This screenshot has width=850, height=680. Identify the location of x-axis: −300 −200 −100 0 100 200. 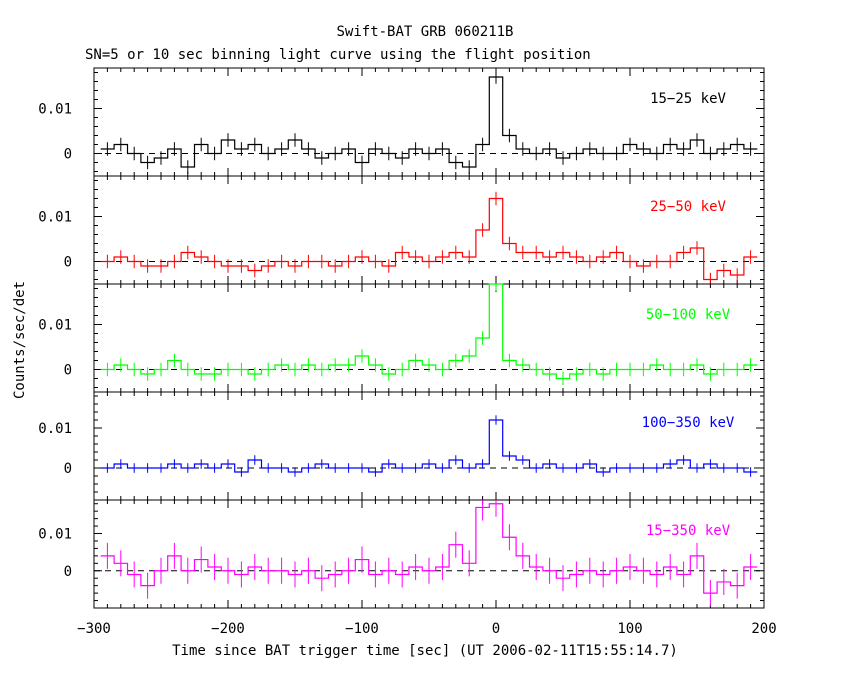
(427, 629).